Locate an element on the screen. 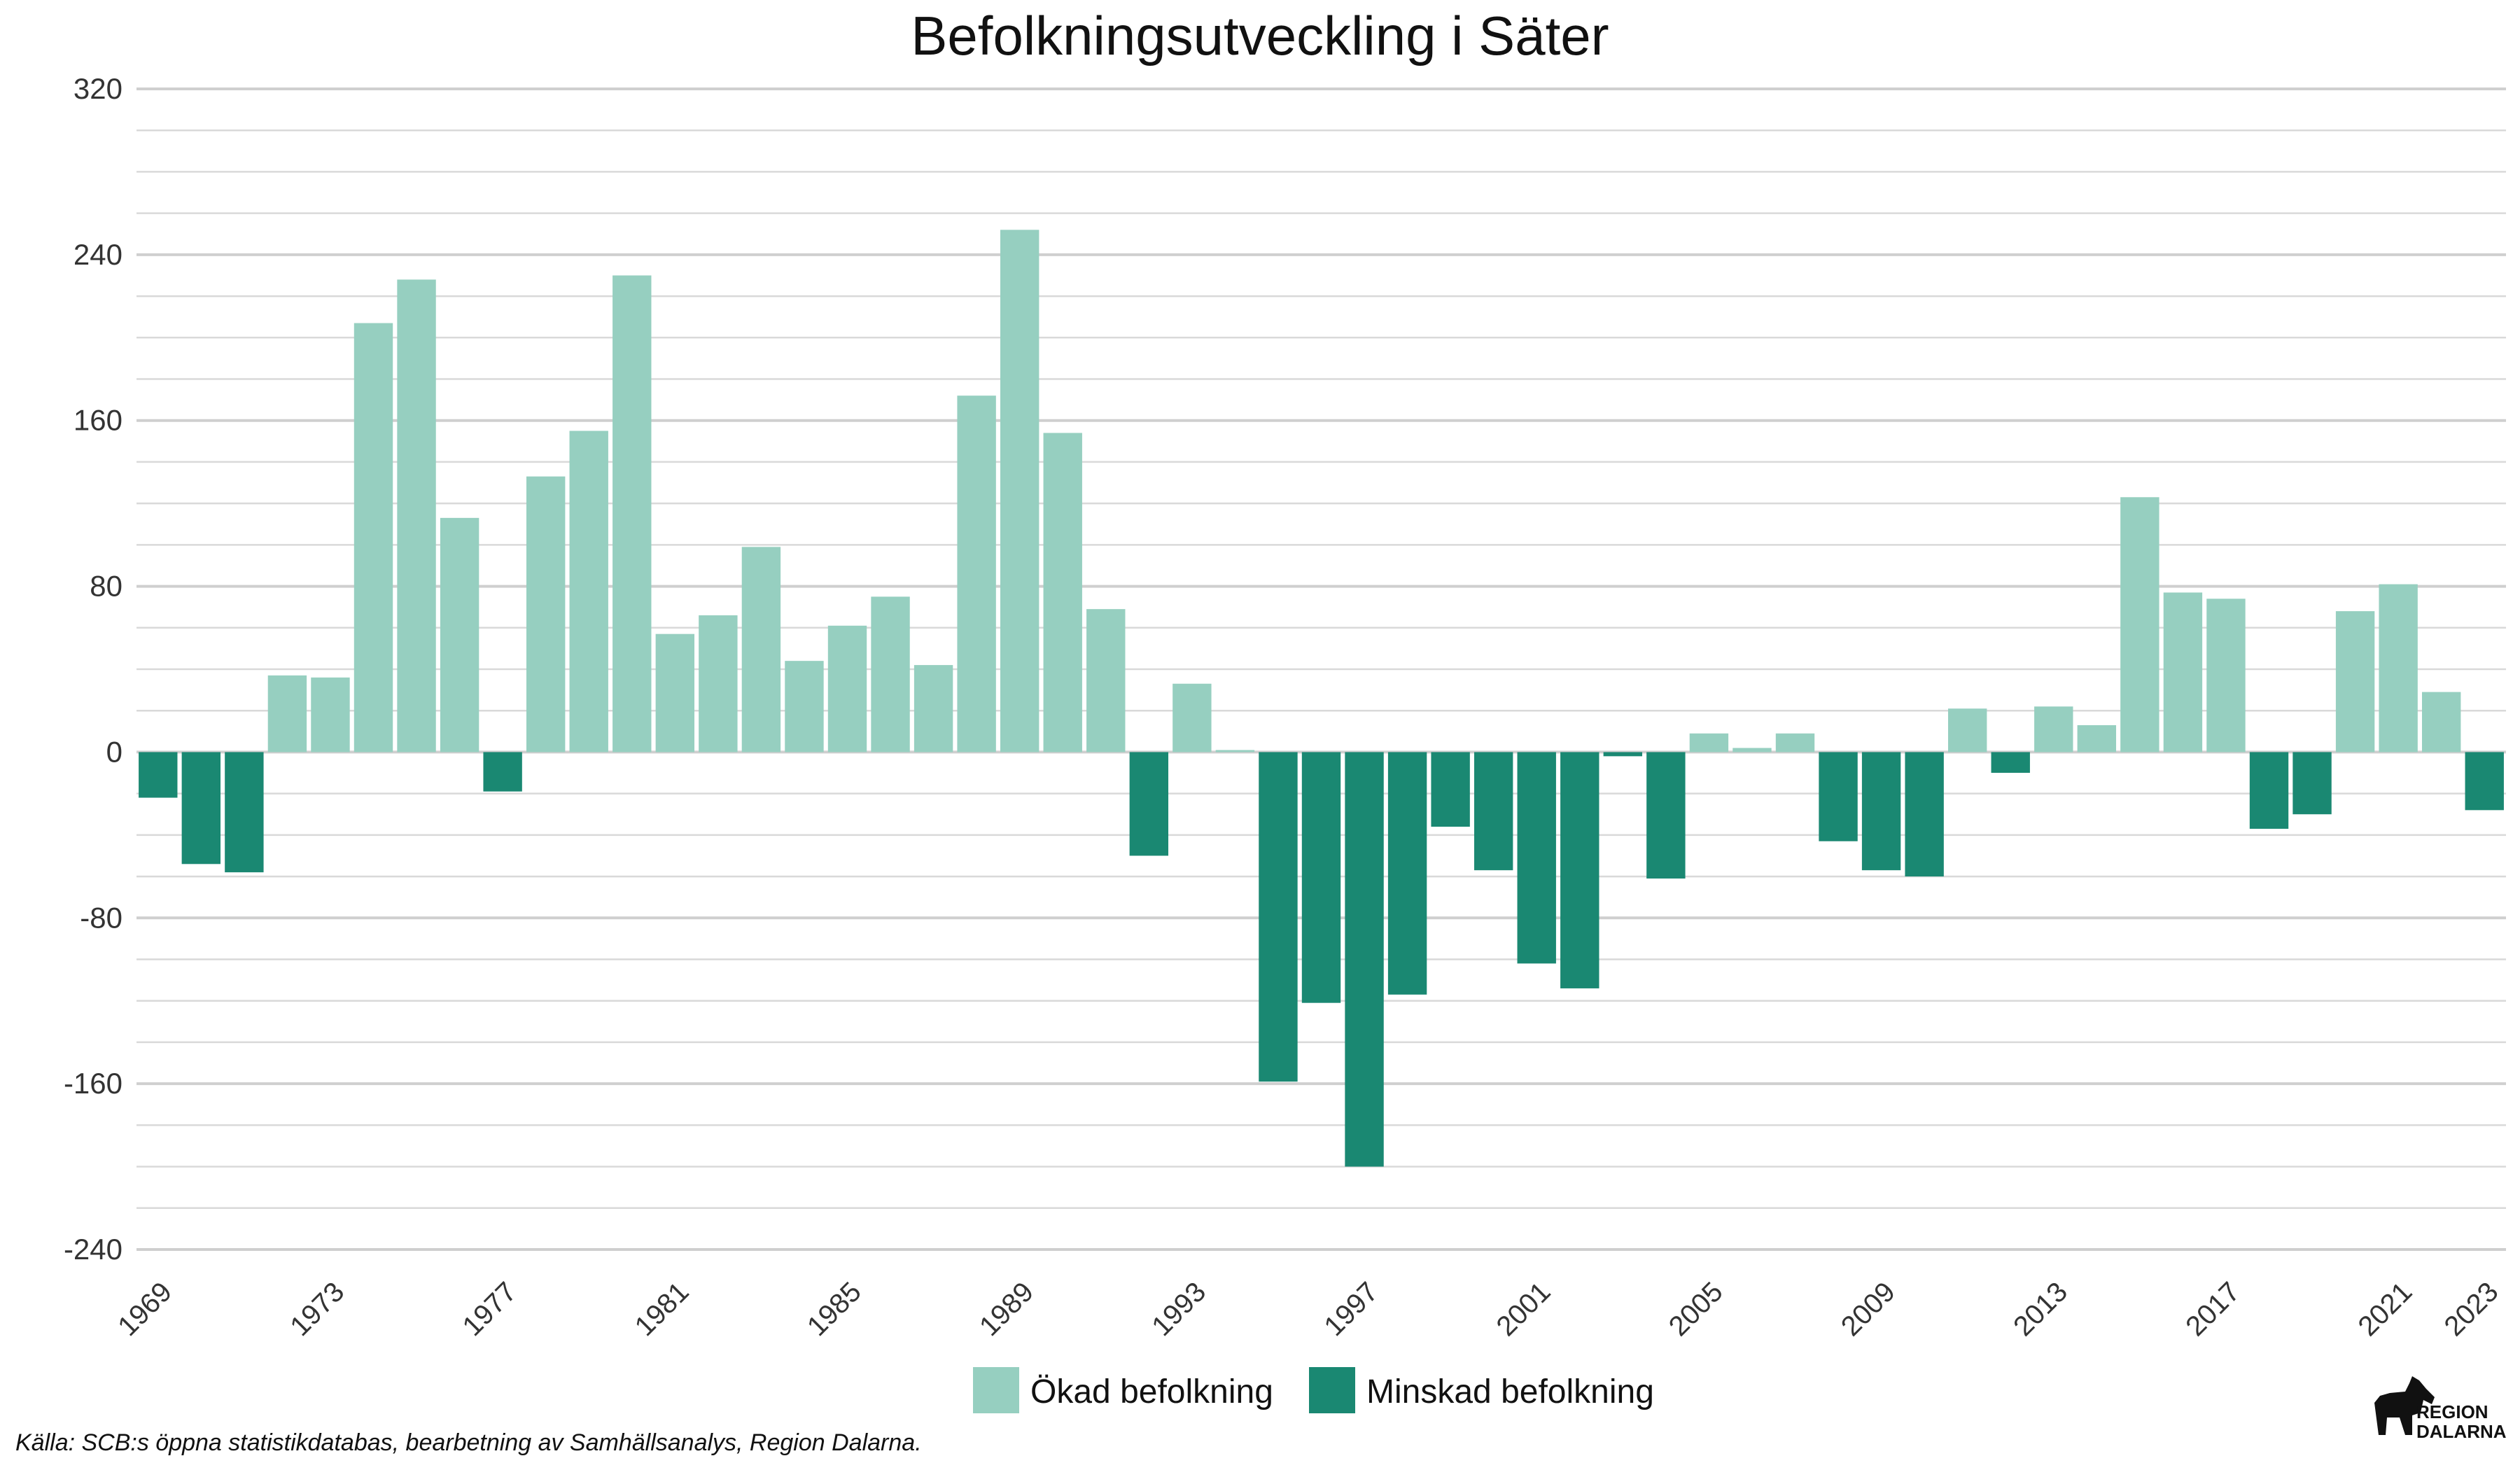 The width and height of the screenshot is (2520, 1470). x-tick-label: 2013 is located at coordinates (2040, 1309).